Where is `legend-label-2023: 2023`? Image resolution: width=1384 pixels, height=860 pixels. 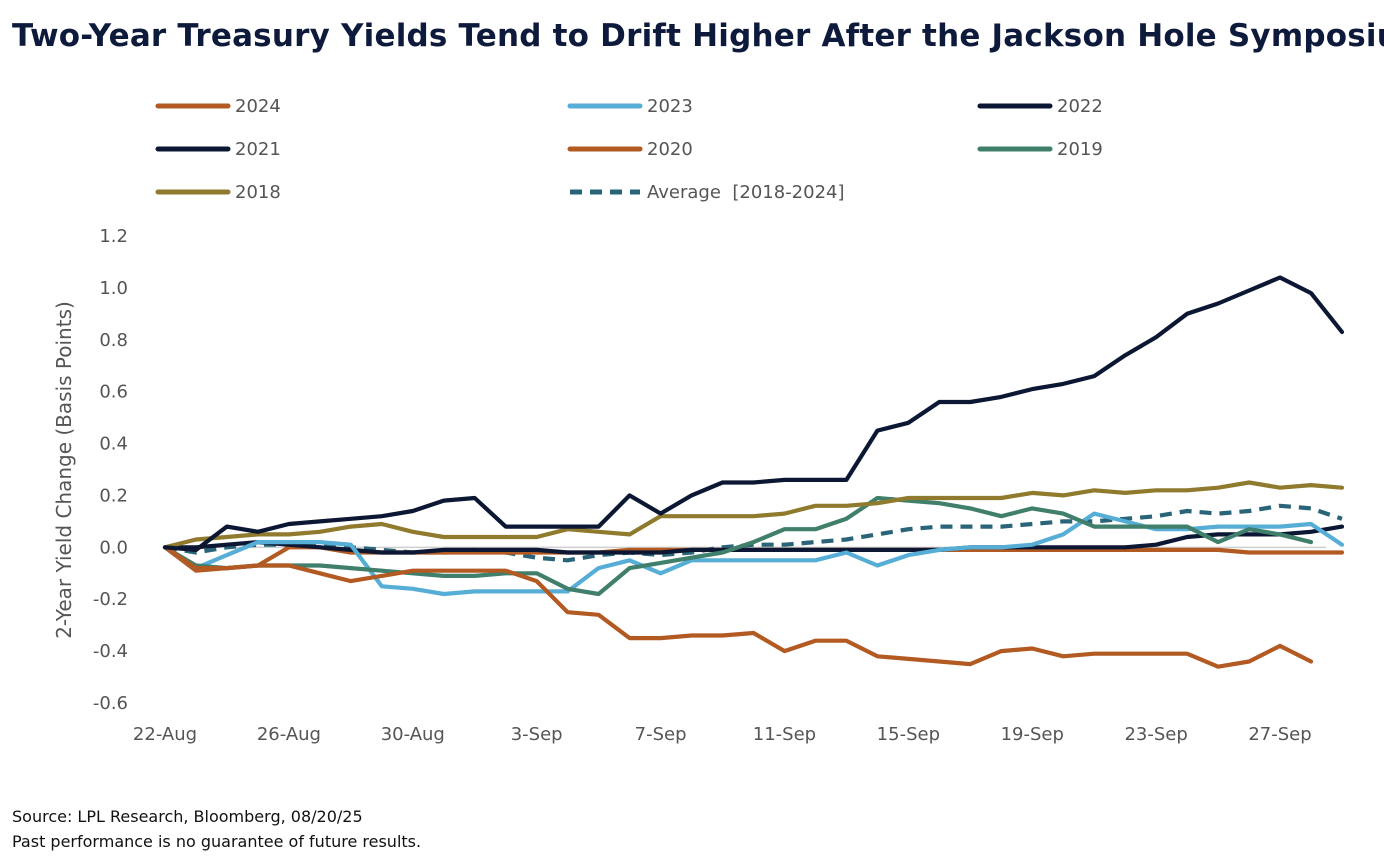 legend-label-2023: 2023 is located at coordinates (670, 106).